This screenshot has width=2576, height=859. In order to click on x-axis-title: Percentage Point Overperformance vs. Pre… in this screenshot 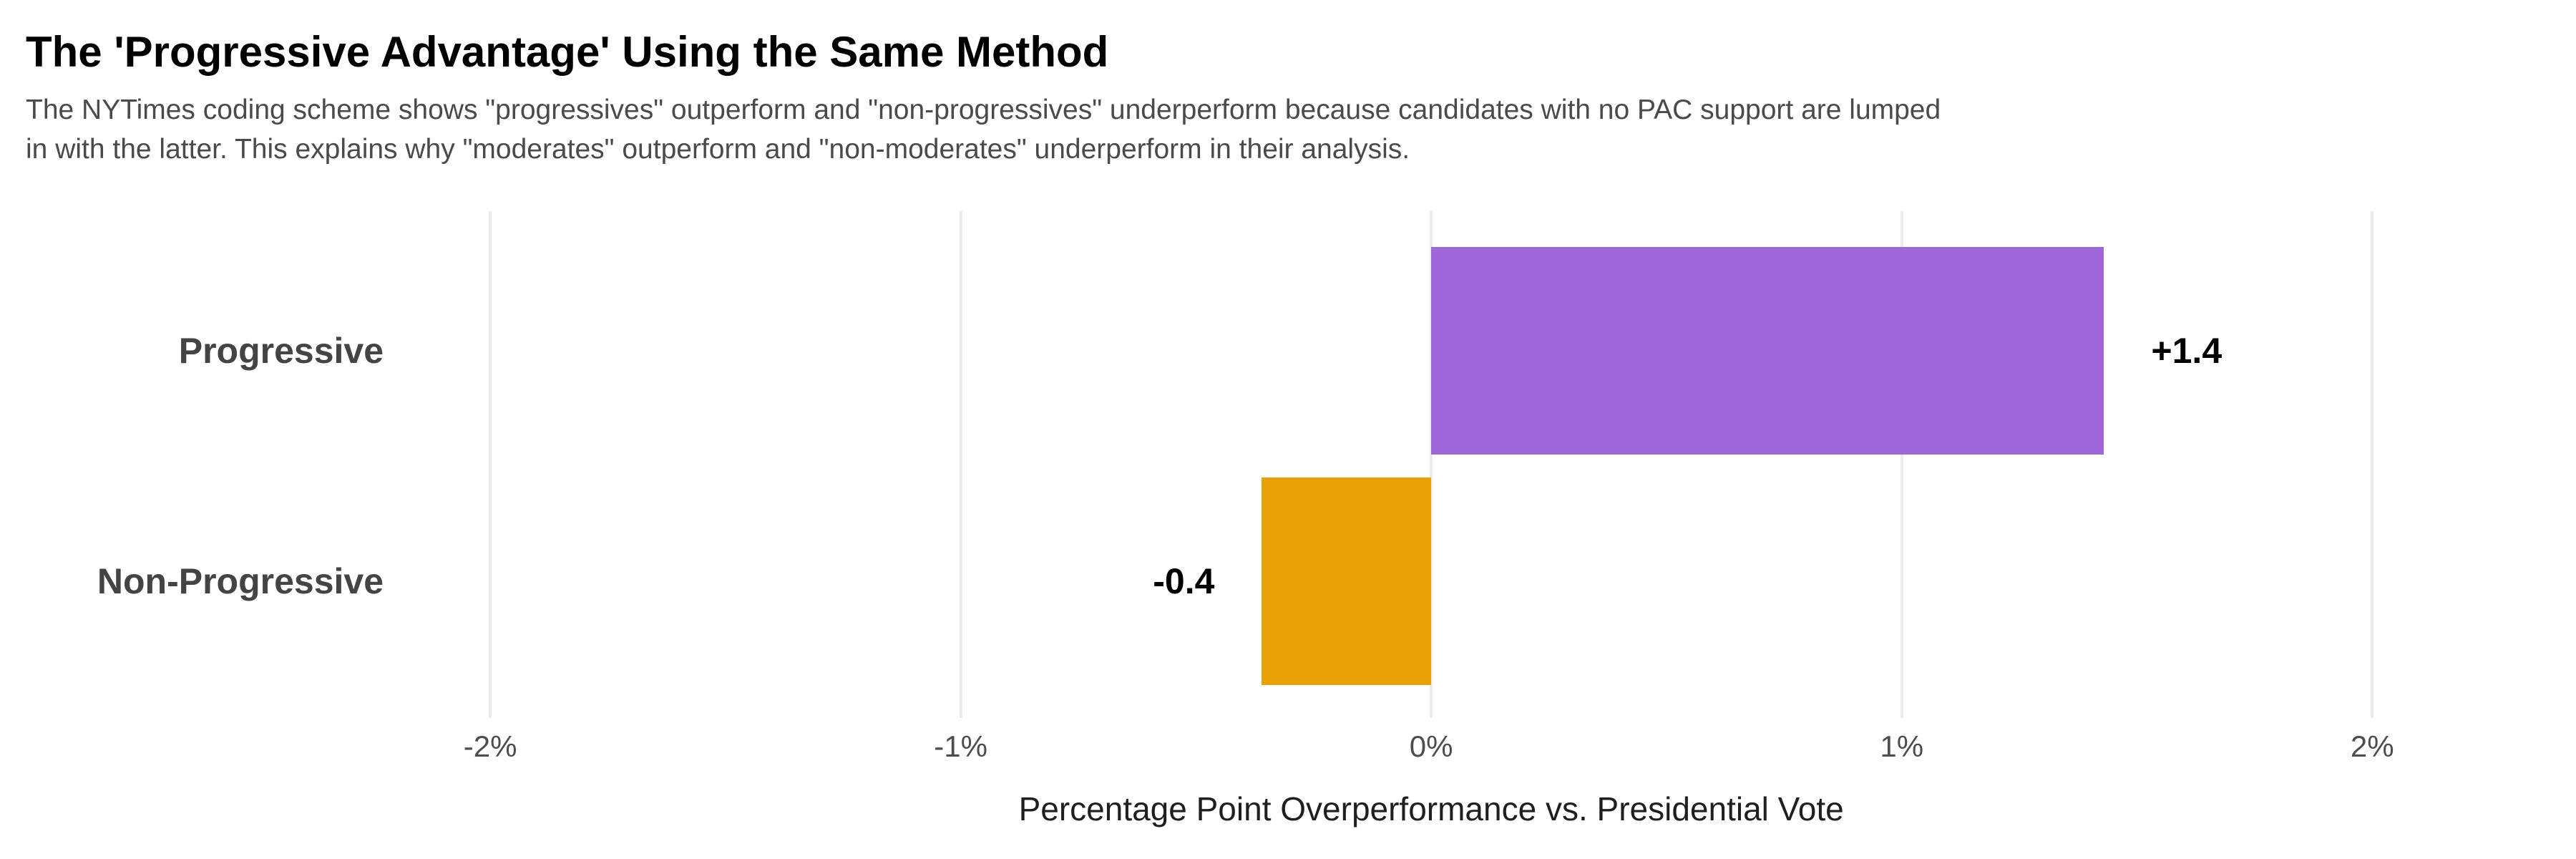, I will do `click(1431, 809)`.